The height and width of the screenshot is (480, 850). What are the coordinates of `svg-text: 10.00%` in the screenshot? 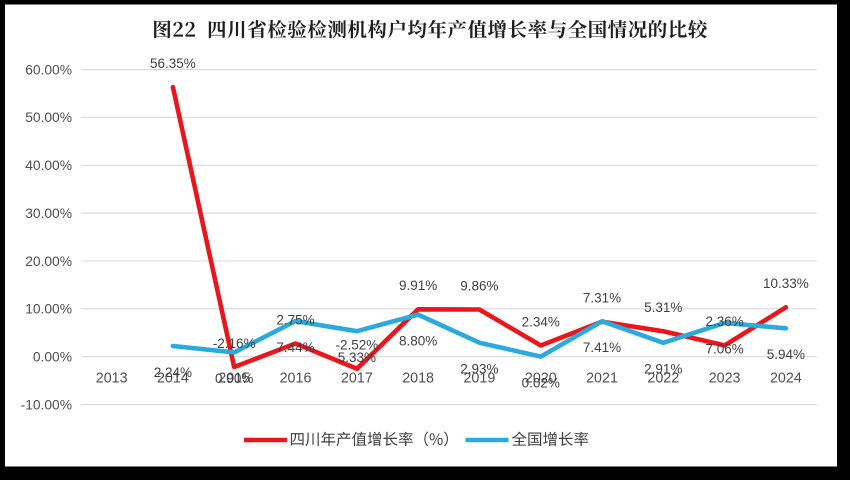 It's located at (48, 309).